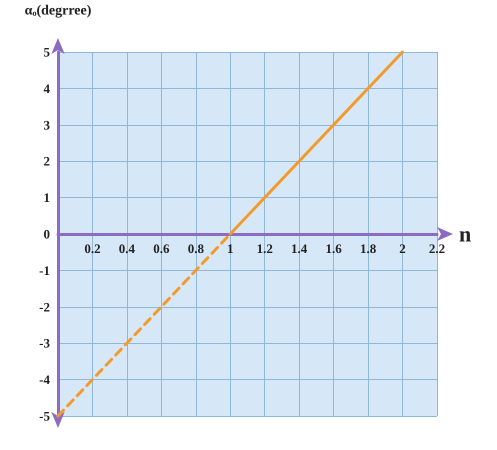 The height and width of the screenshot is (450, 497). I want to click on x-tick-label: 0.8, so click(196, 248).